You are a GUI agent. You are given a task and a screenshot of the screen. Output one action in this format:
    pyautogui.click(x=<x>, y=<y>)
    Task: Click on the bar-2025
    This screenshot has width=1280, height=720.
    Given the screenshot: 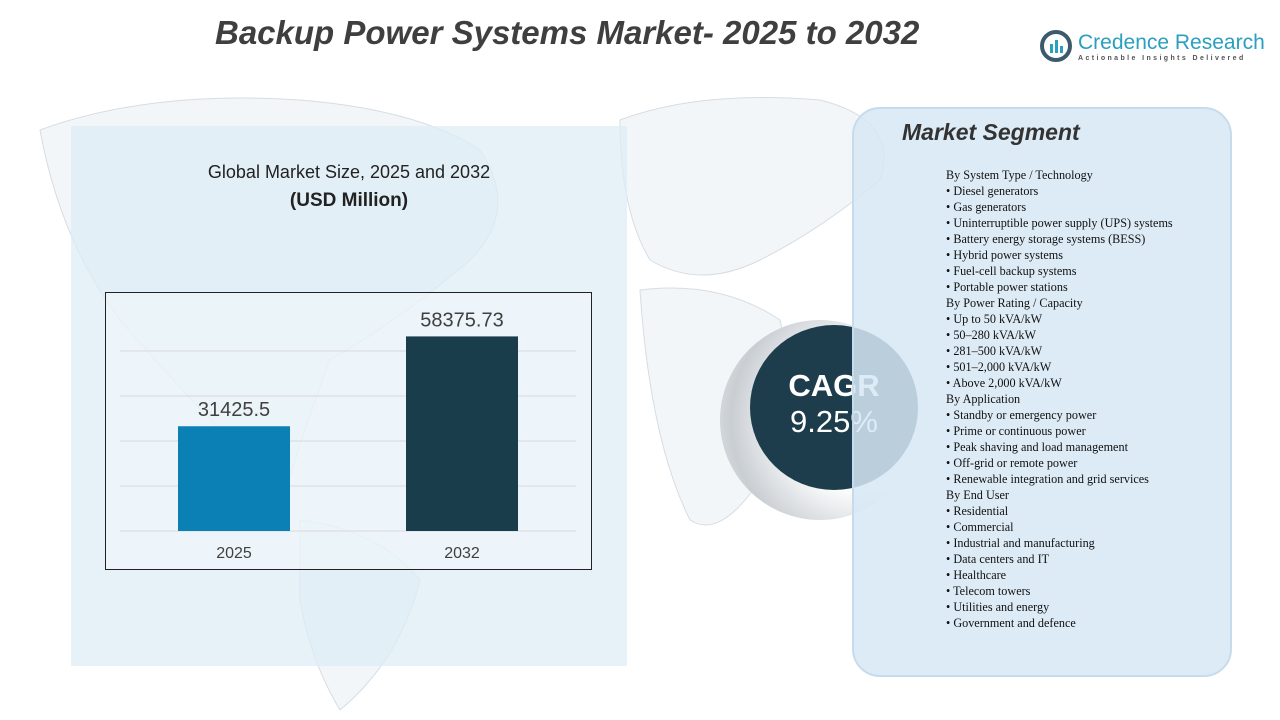 What is the action you would take?
    pyautogui.click(x=234, y=478)
    